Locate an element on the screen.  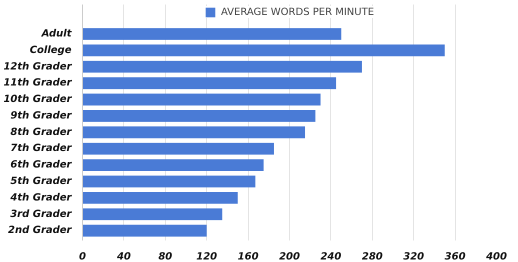
y-tick-label: 2nd Grader is located at coordinates (40, 230).